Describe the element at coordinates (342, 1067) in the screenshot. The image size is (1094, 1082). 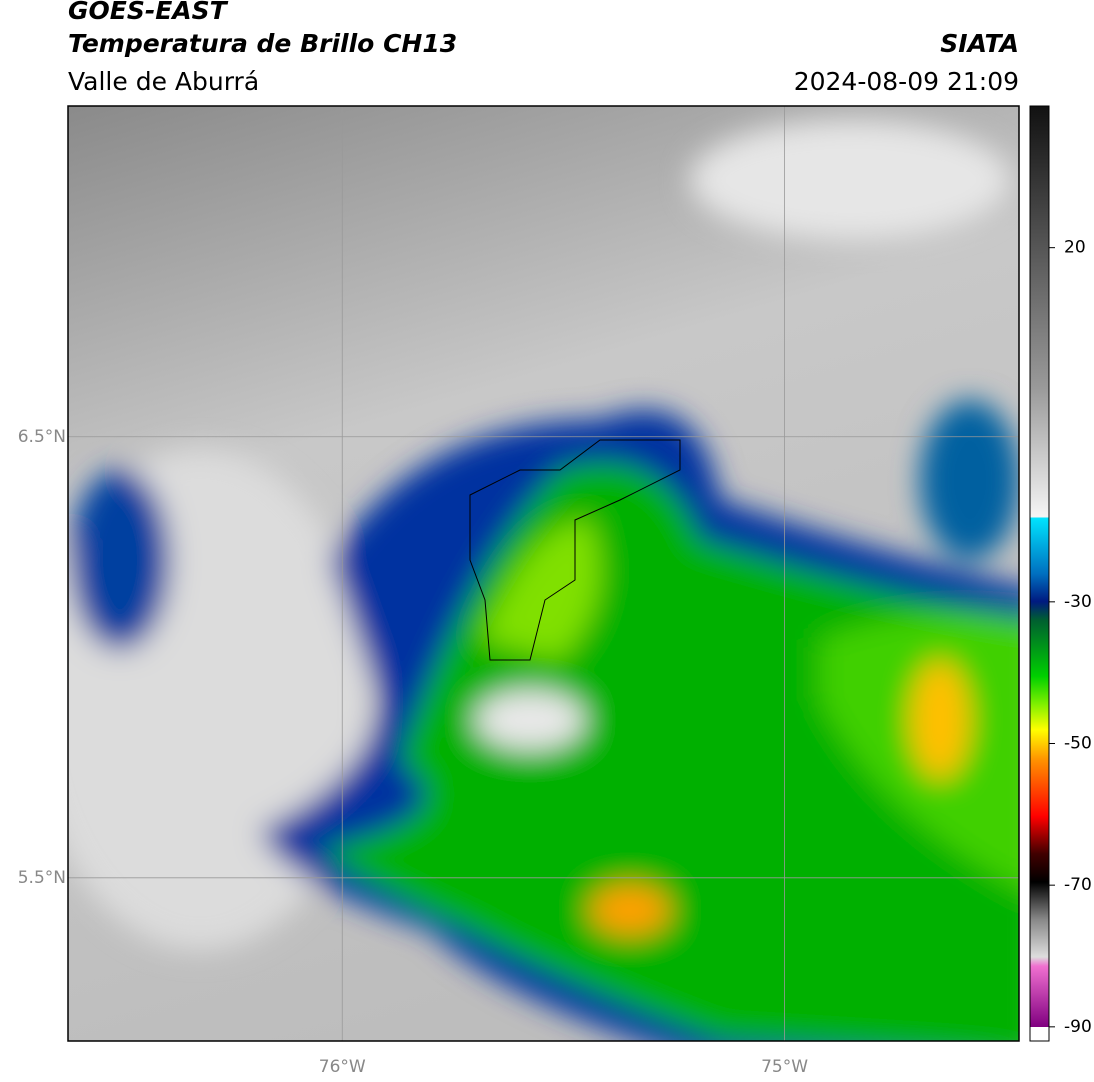
I see `x-tick-label: 76°W` at that location.